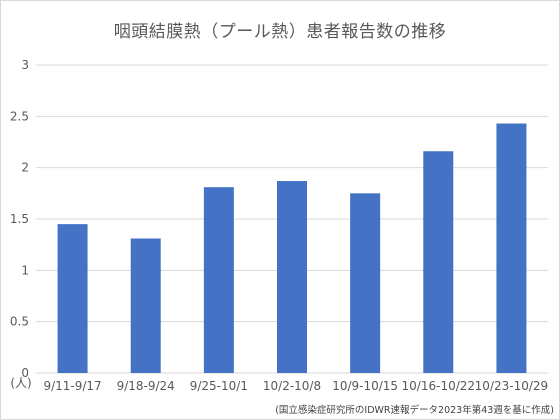 This screenshot has height=420, width=560. I want to click on x-tick-label: 10/2-10/8, so click(292, 386).